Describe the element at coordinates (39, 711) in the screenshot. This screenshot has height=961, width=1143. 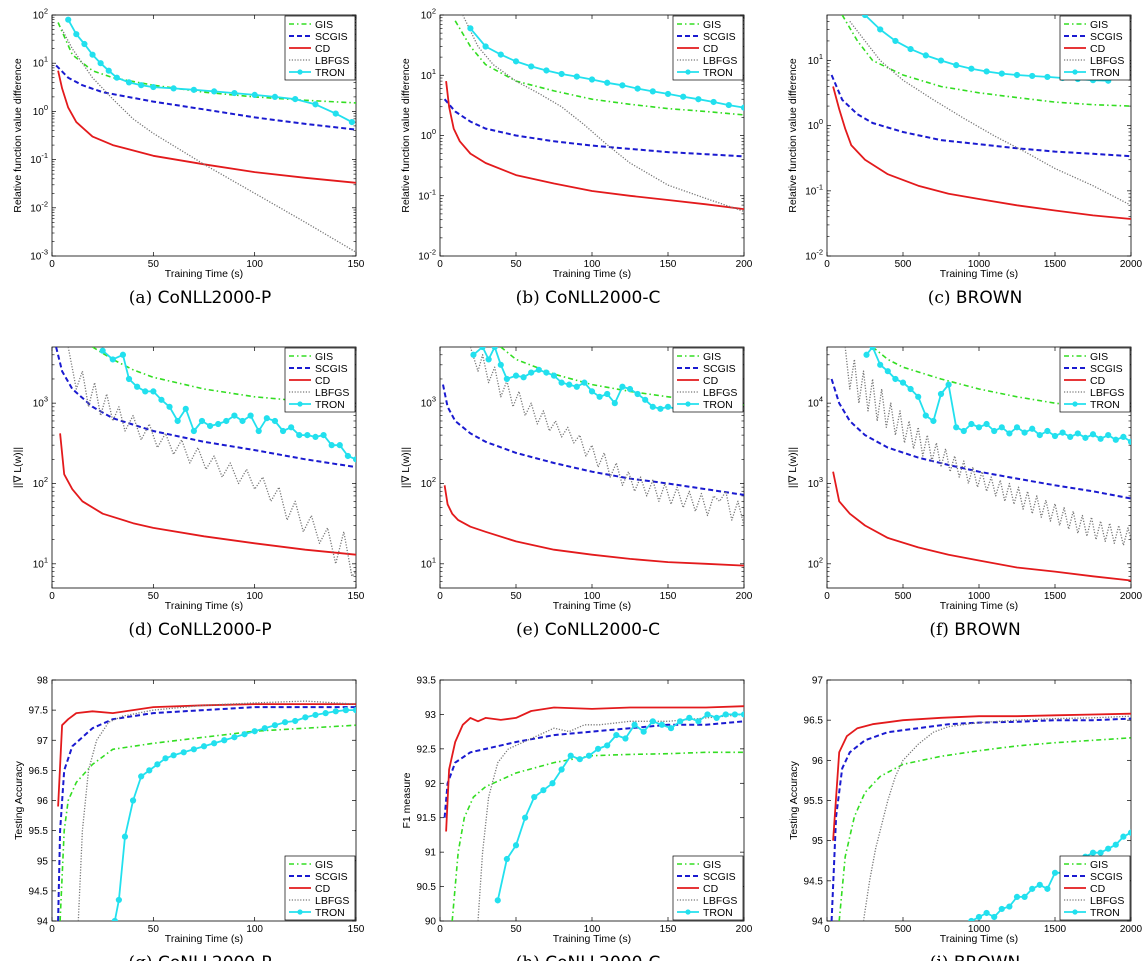
I see `y-tick-label: 97.5` at that location.